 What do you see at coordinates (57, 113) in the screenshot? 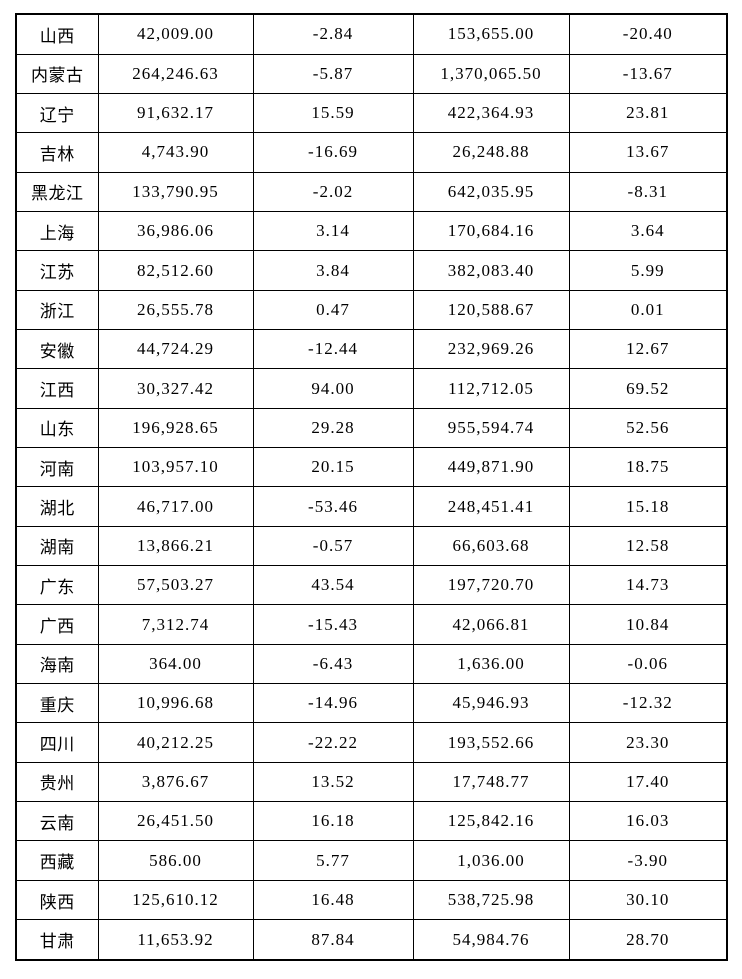
I see `province-cell: 辽宁` at bounding box center [57, 113].